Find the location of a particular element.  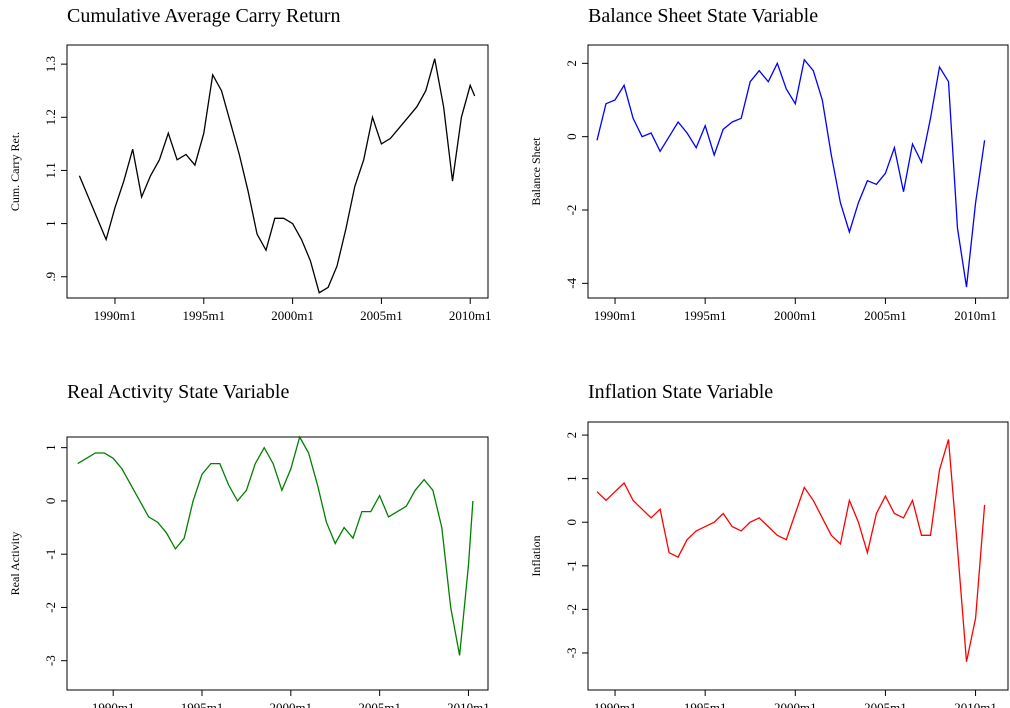

y-tick-label: -4 is located at coordinates (571, 282).